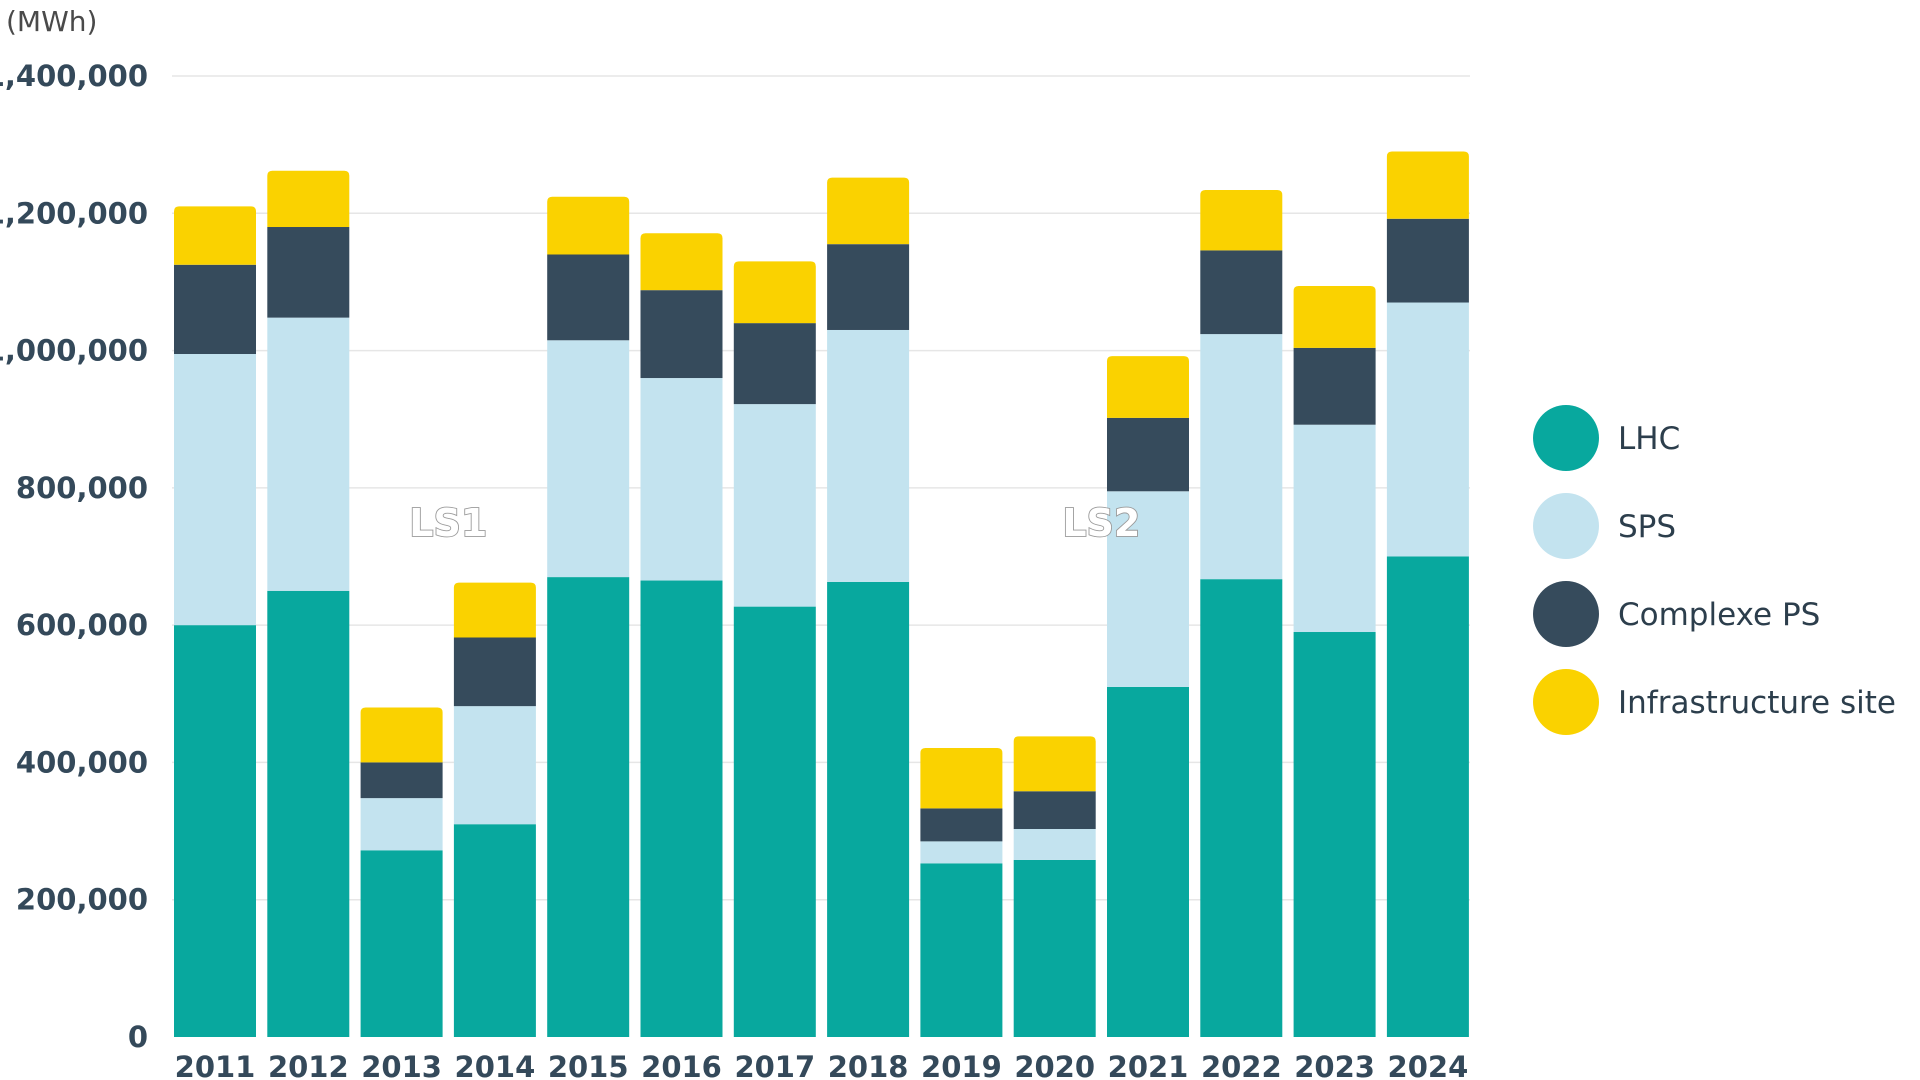 This screenshot has width=1920, height=1080. What do you see at coordinates (1427, 796) in the screenshot?
I see `bar-segment-lhc-2024` at bounding box center [1427, 796].